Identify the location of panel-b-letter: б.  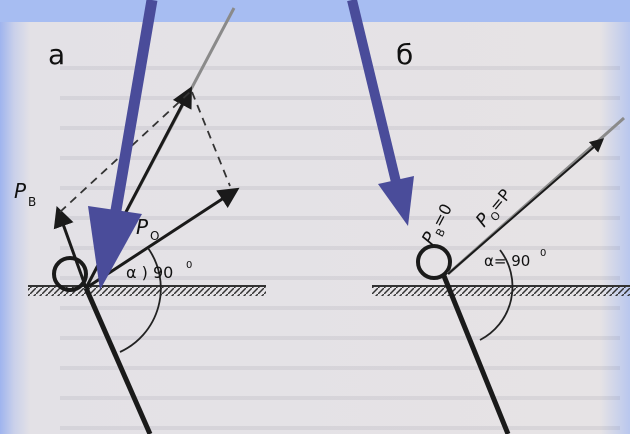
(404, 54).